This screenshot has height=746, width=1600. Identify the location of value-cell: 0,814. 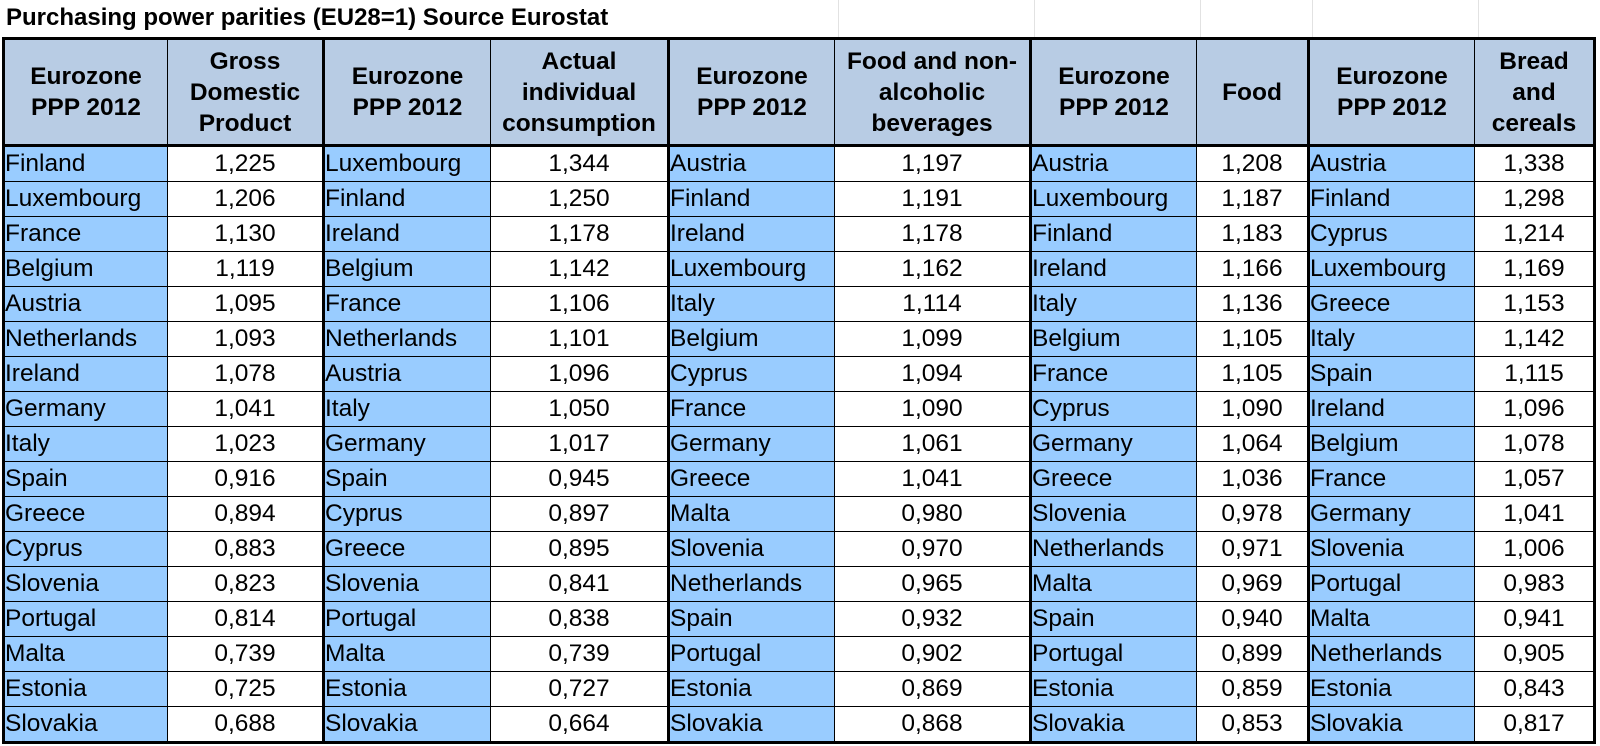
(246, 619).